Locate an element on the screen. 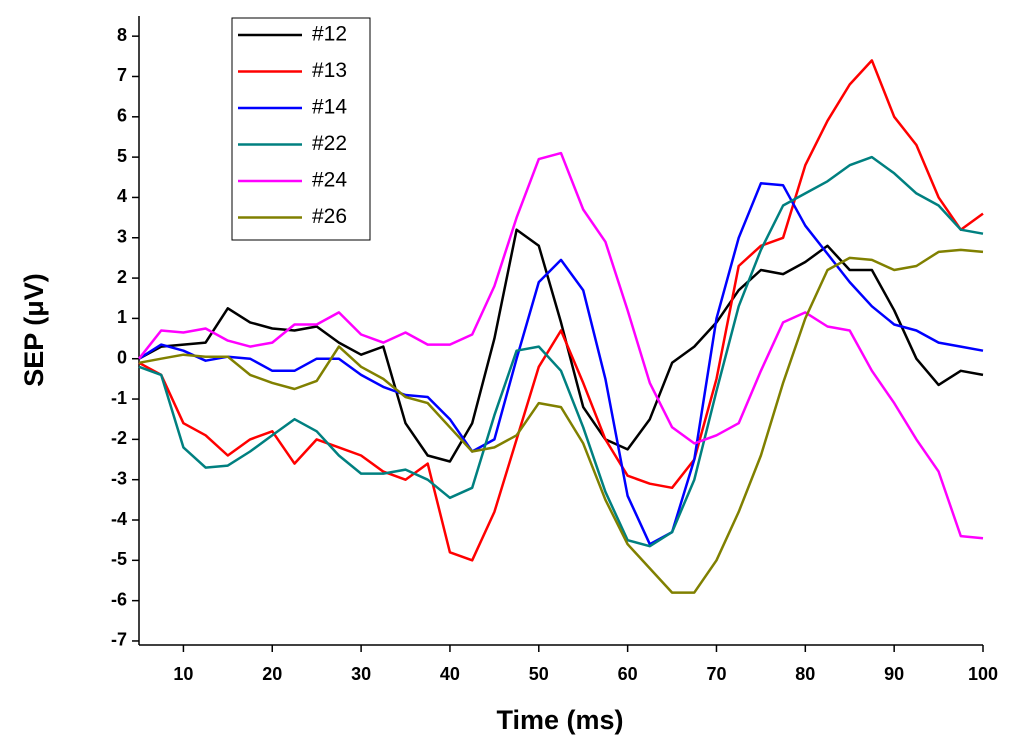  x-tick-label: 60 is located at coordinates (628, 674).